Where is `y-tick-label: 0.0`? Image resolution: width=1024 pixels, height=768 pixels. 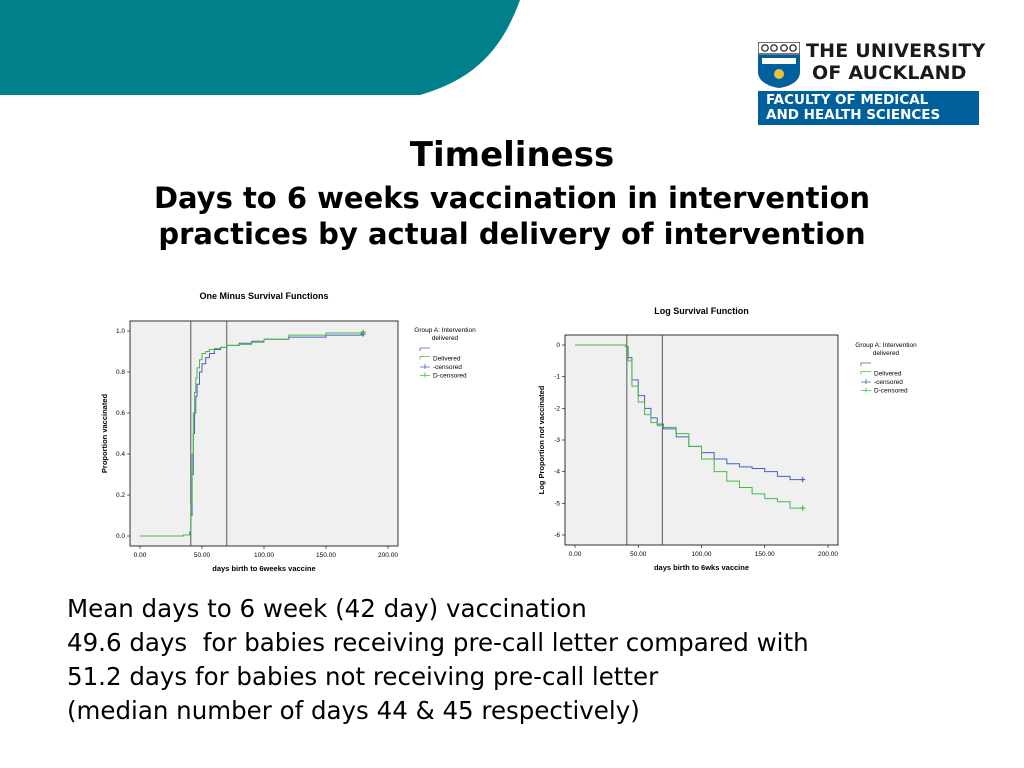 y-tick-label: 0.0 is located at coordinates (120, 536).